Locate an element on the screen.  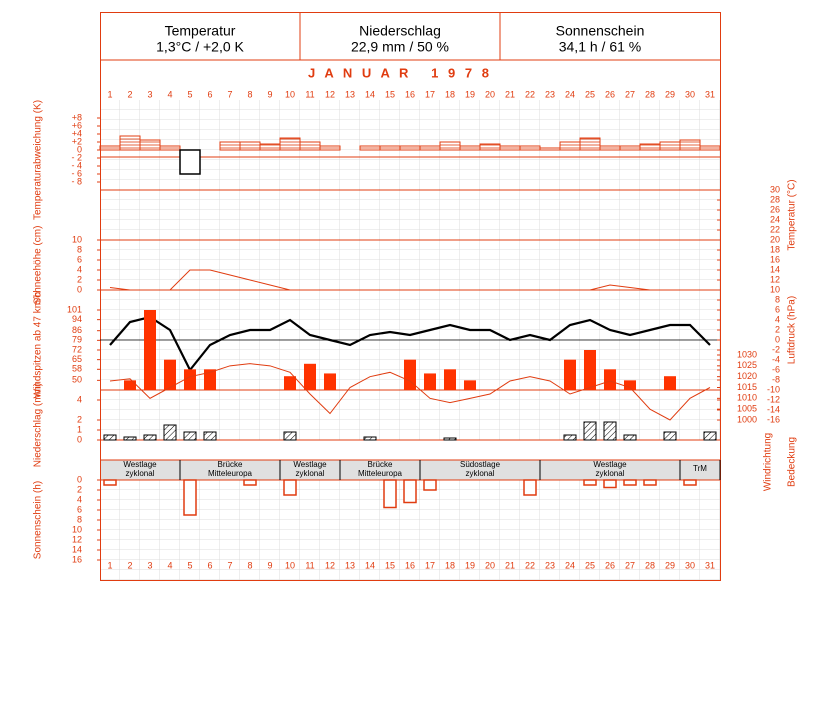
day-label: 2 is located at coordinates (129, 565).